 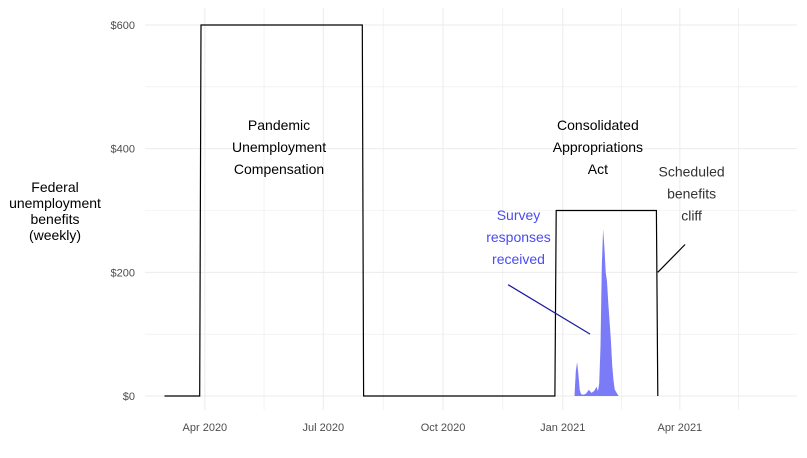 I want to click on y-tick-label-2: $400, so click(x=123, y=150).